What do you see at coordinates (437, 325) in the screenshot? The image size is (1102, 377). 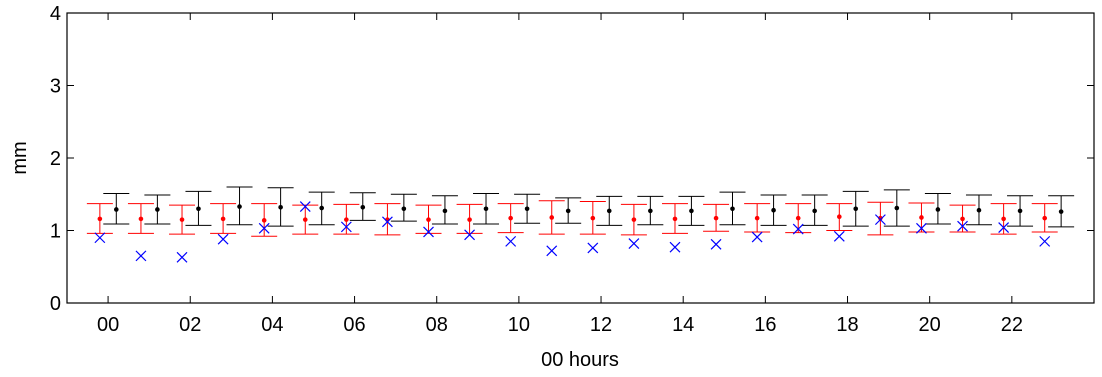 I see `x-tick-label: 08` at bounding box center [437, 325].